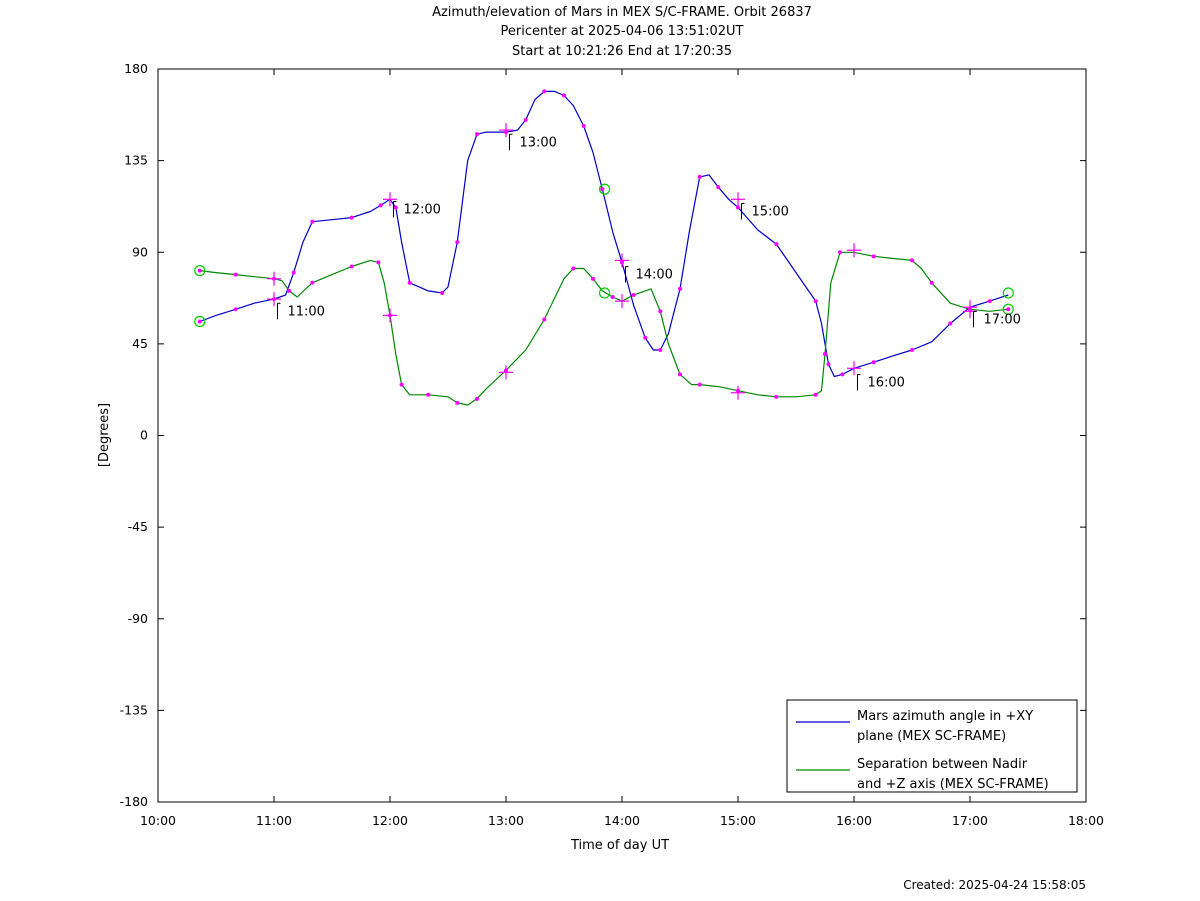 The width and height of the screenshot is (1200, 901). Describe the element at coordinates (140, 343) in the screenshot. I see `y-tick-label: 45` at that location.